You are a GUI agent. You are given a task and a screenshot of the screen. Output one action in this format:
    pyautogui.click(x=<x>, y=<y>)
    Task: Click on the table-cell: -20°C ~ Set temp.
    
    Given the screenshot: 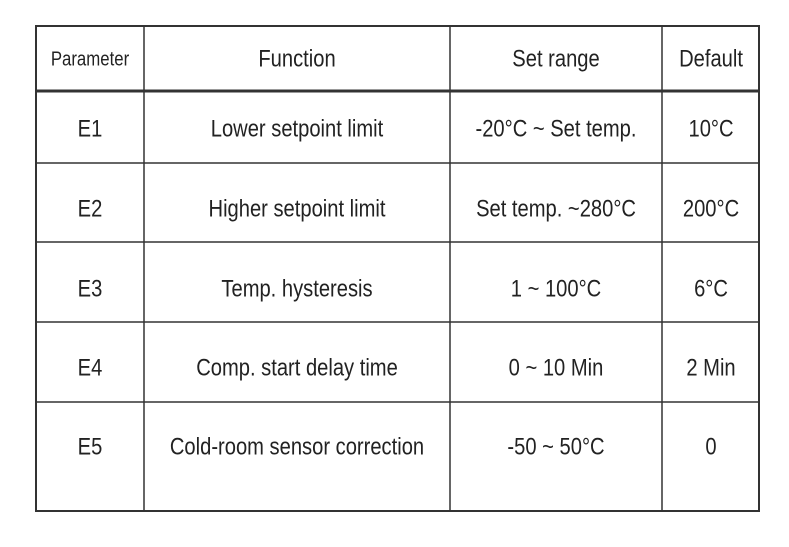 What is the action you would take?
    pyautogui.click(x=556, y=128)
    